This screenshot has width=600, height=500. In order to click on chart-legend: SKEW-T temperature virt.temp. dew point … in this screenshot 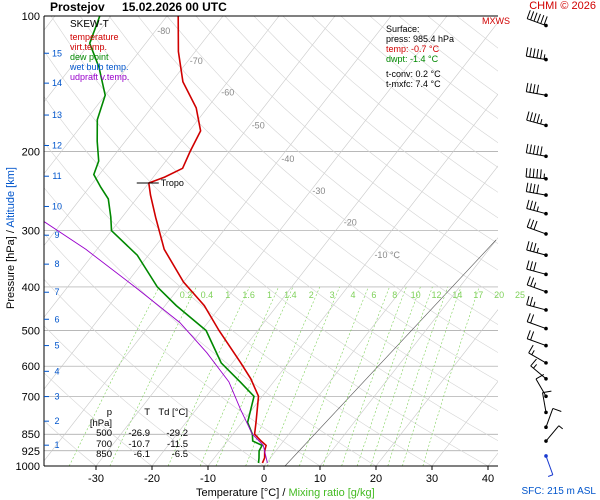, I will do `click(100, 51)`.